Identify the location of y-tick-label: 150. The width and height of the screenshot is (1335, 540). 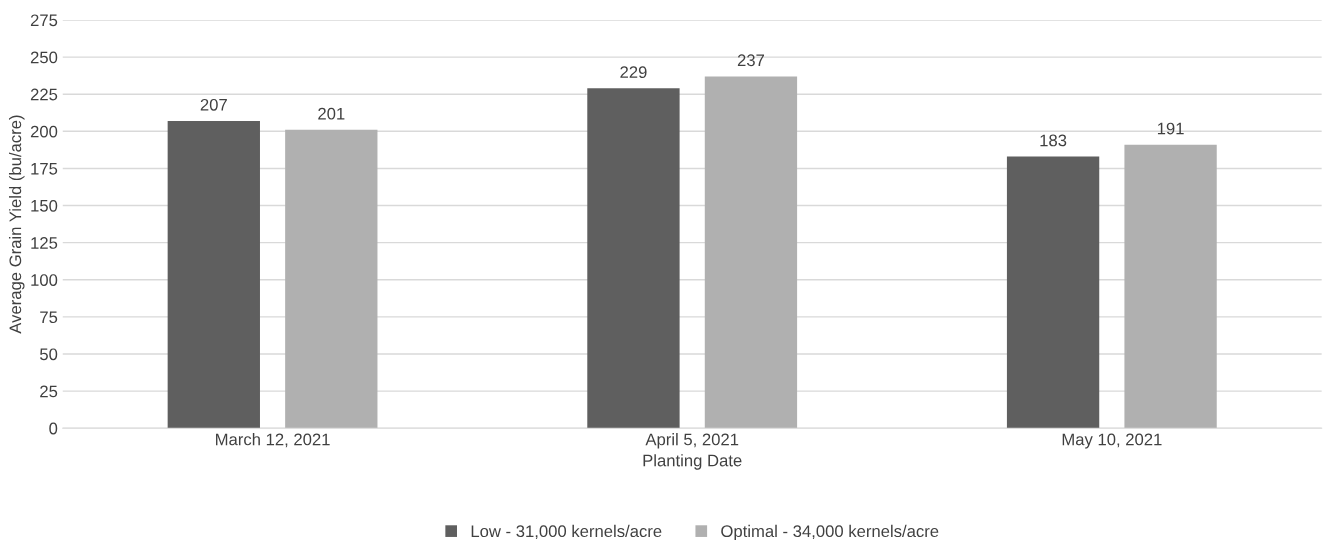
(44, 205).